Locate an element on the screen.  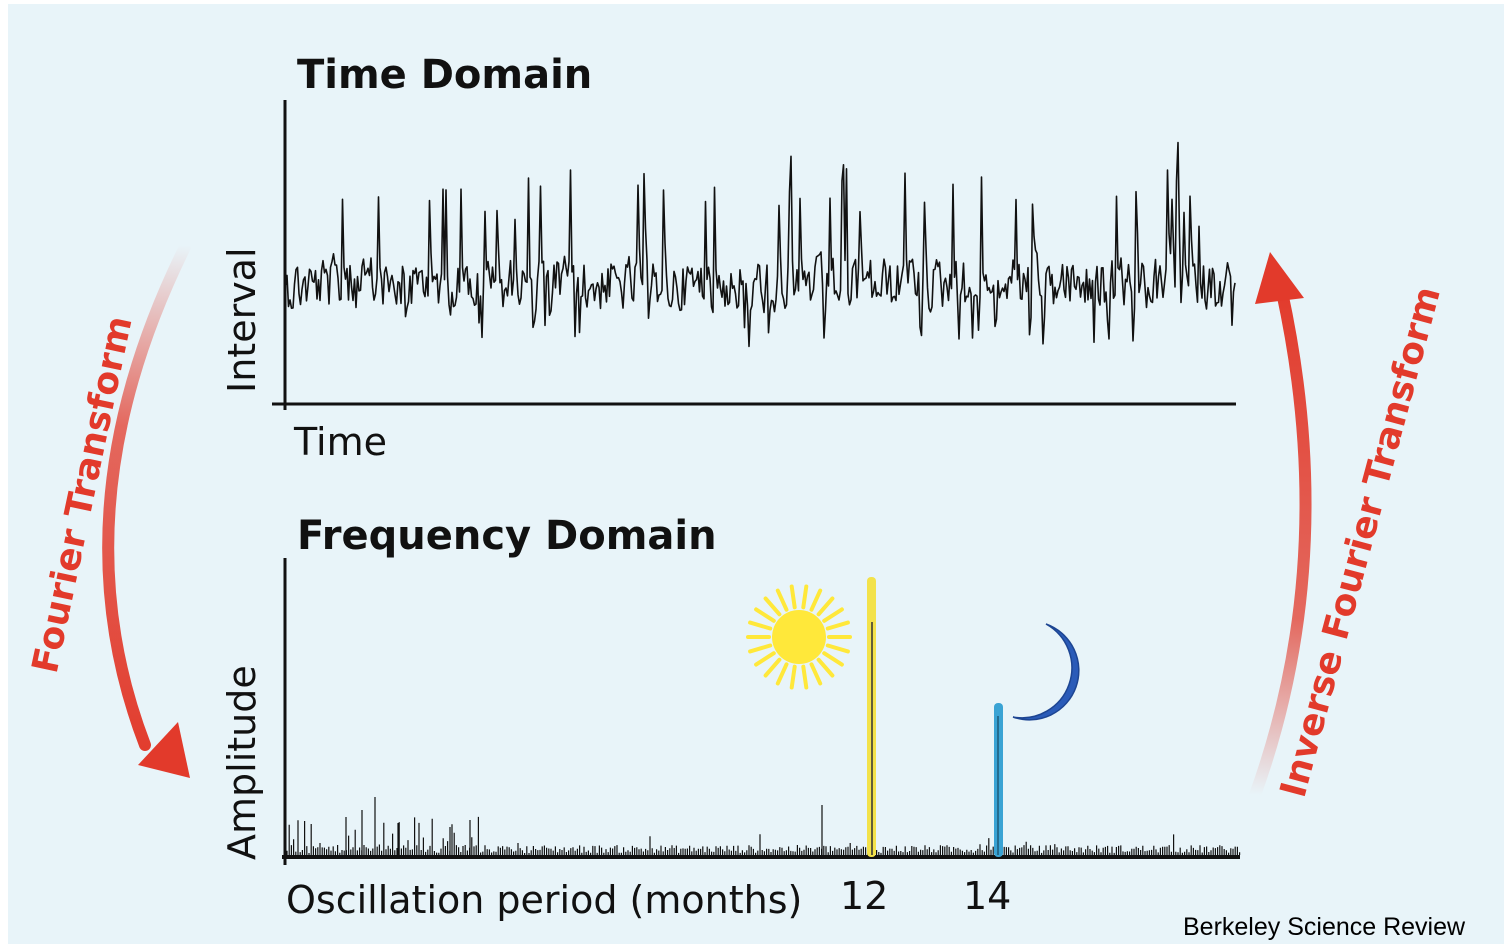
credit: Berkeley Science Review is located at coordinates (1324, 927).